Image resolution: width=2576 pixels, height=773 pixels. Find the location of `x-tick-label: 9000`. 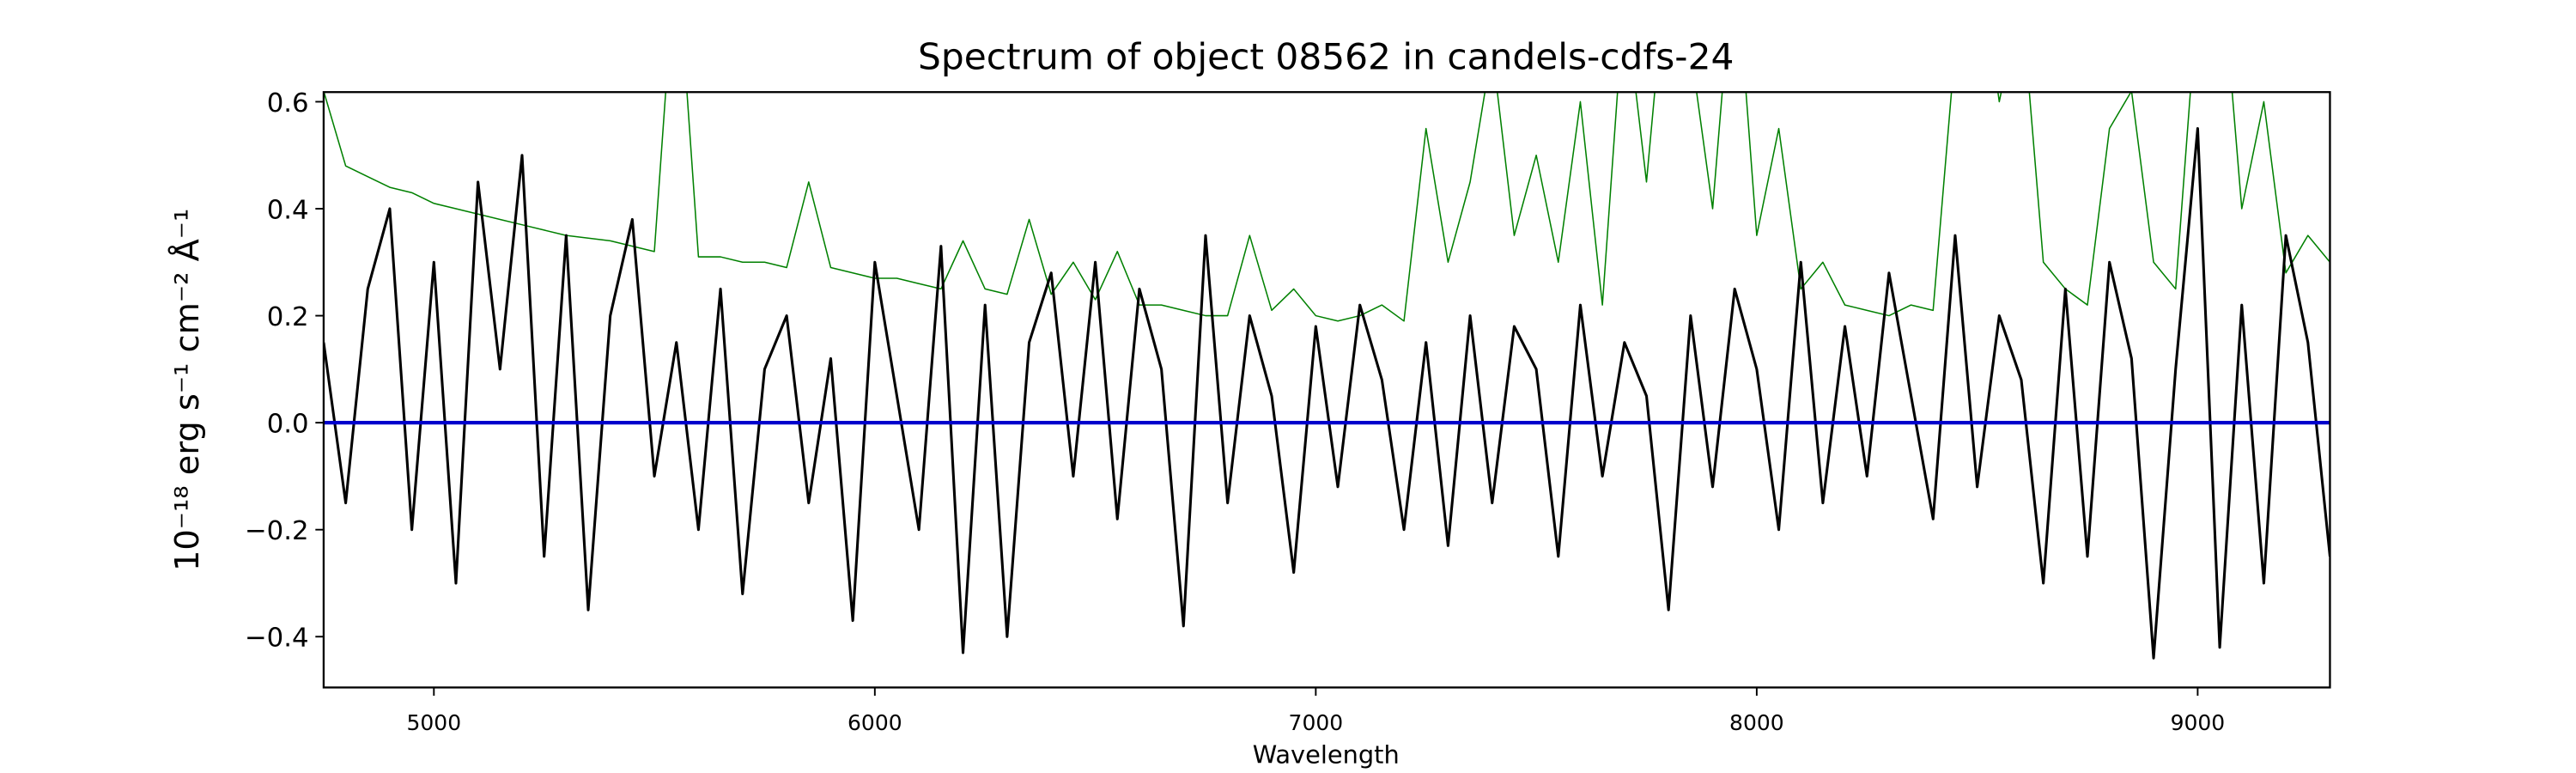

x-tick-label: 9000 is located at coordinates (2199, 722).